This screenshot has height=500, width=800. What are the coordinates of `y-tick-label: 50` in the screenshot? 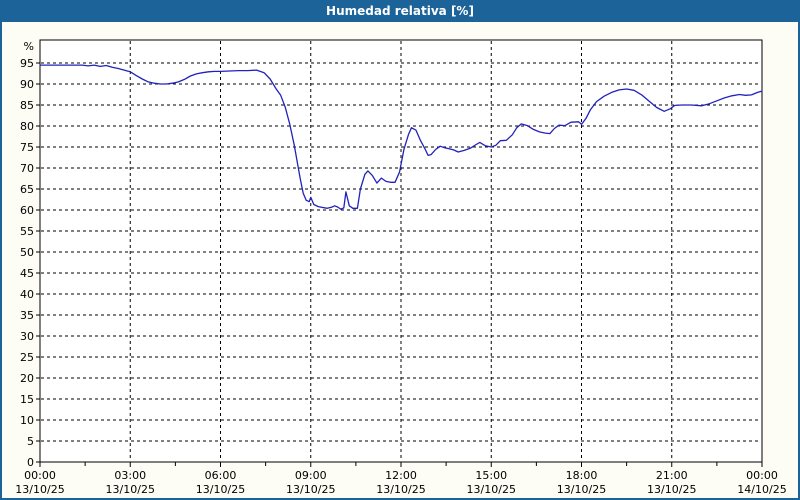 It's located at (27, 252).